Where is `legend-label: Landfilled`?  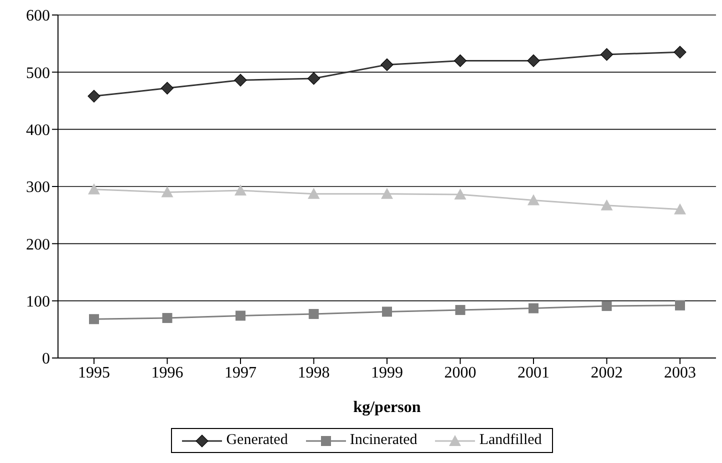 legend-label: Landfilled is located at coordinates (510, 440).